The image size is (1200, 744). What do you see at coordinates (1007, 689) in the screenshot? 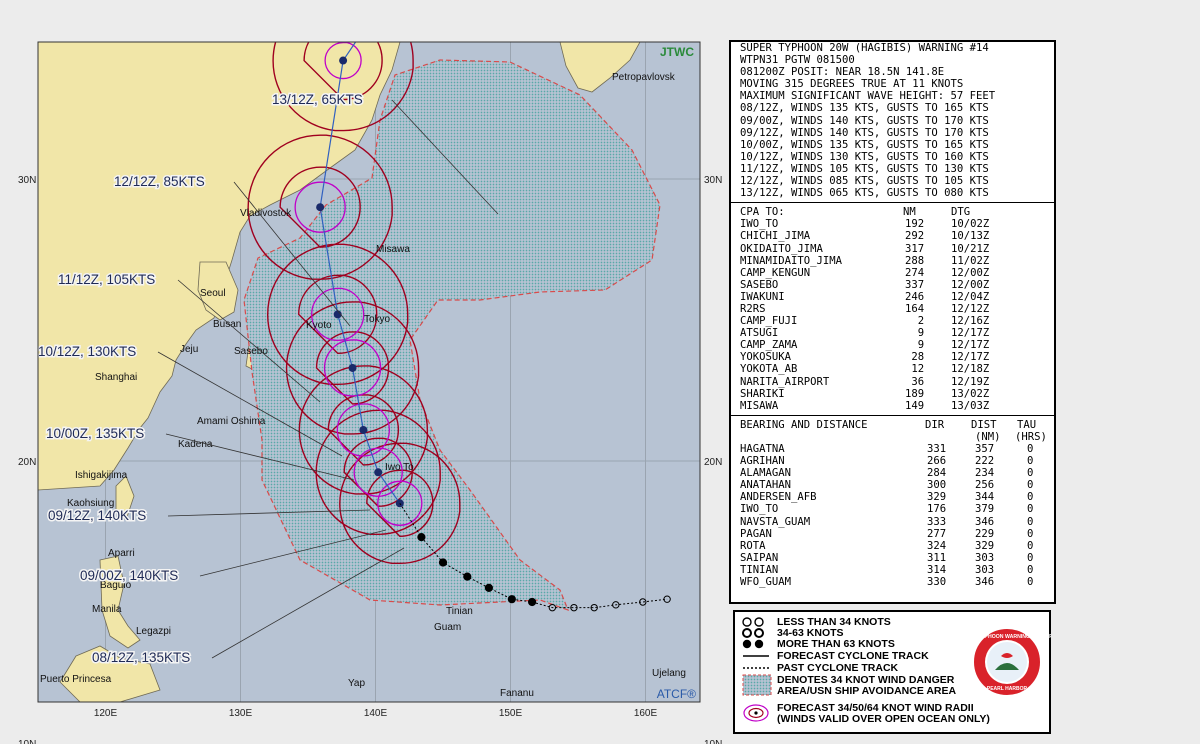
I see `seal-bottom-text: PEARL HARBOR` at bounding box center [1007, 689].